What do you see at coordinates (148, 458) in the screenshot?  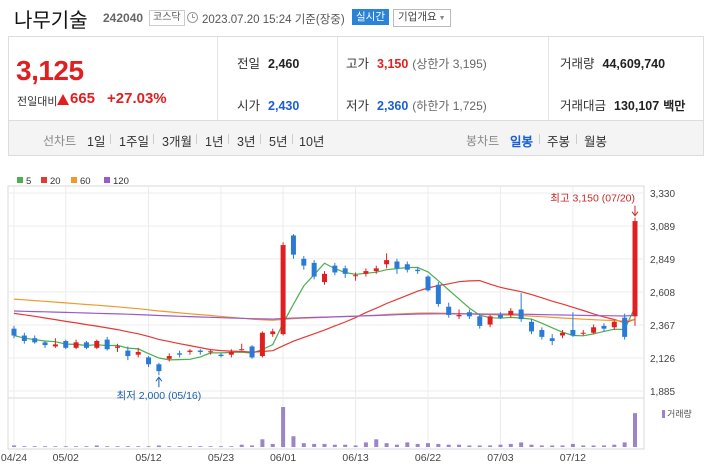 I see `x-tick-label: 05/12` at bounding box center [148, 458].